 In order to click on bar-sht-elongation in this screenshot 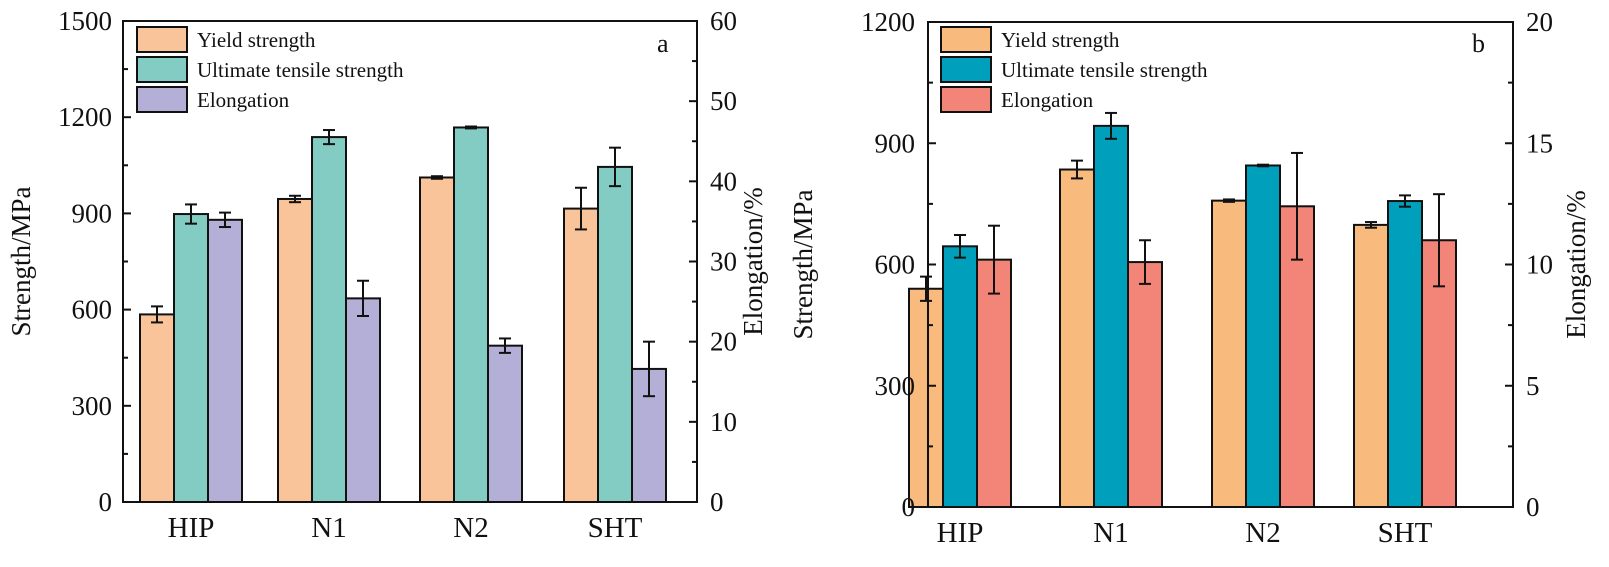, I will do `click(649, 435)`.